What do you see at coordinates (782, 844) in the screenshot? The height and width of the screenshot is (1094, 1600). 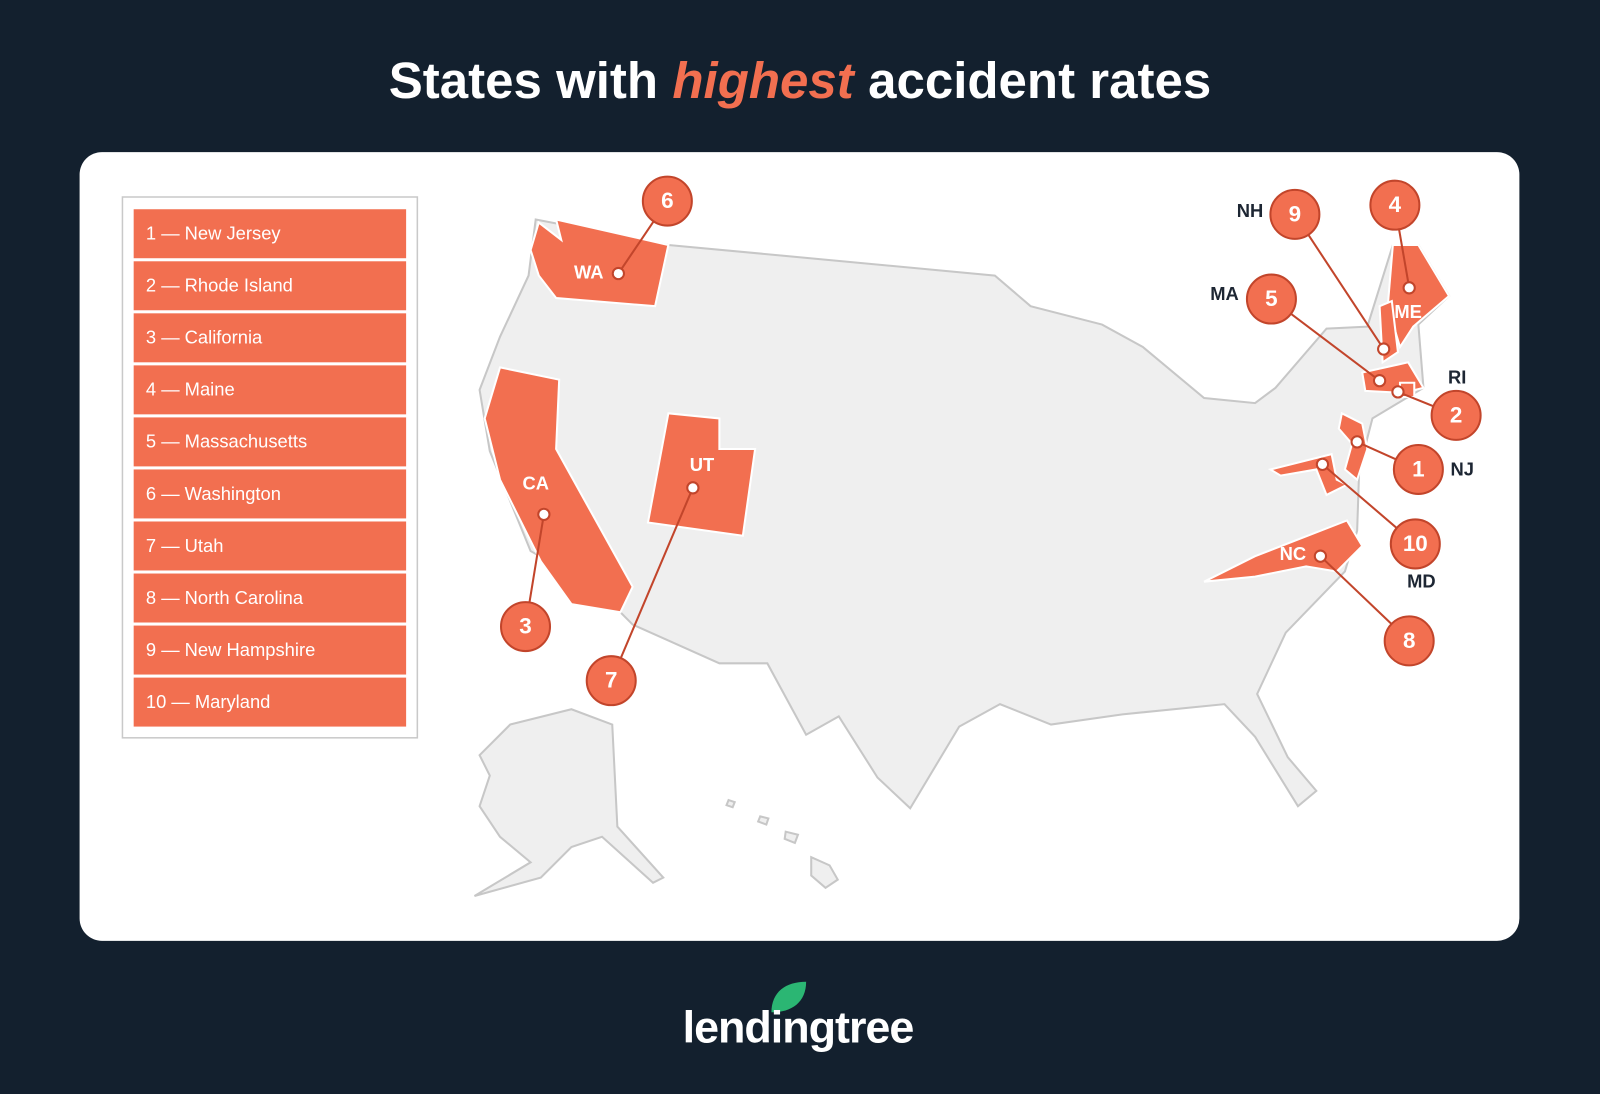 I see `hawaii` at bounding box center [782, 844].